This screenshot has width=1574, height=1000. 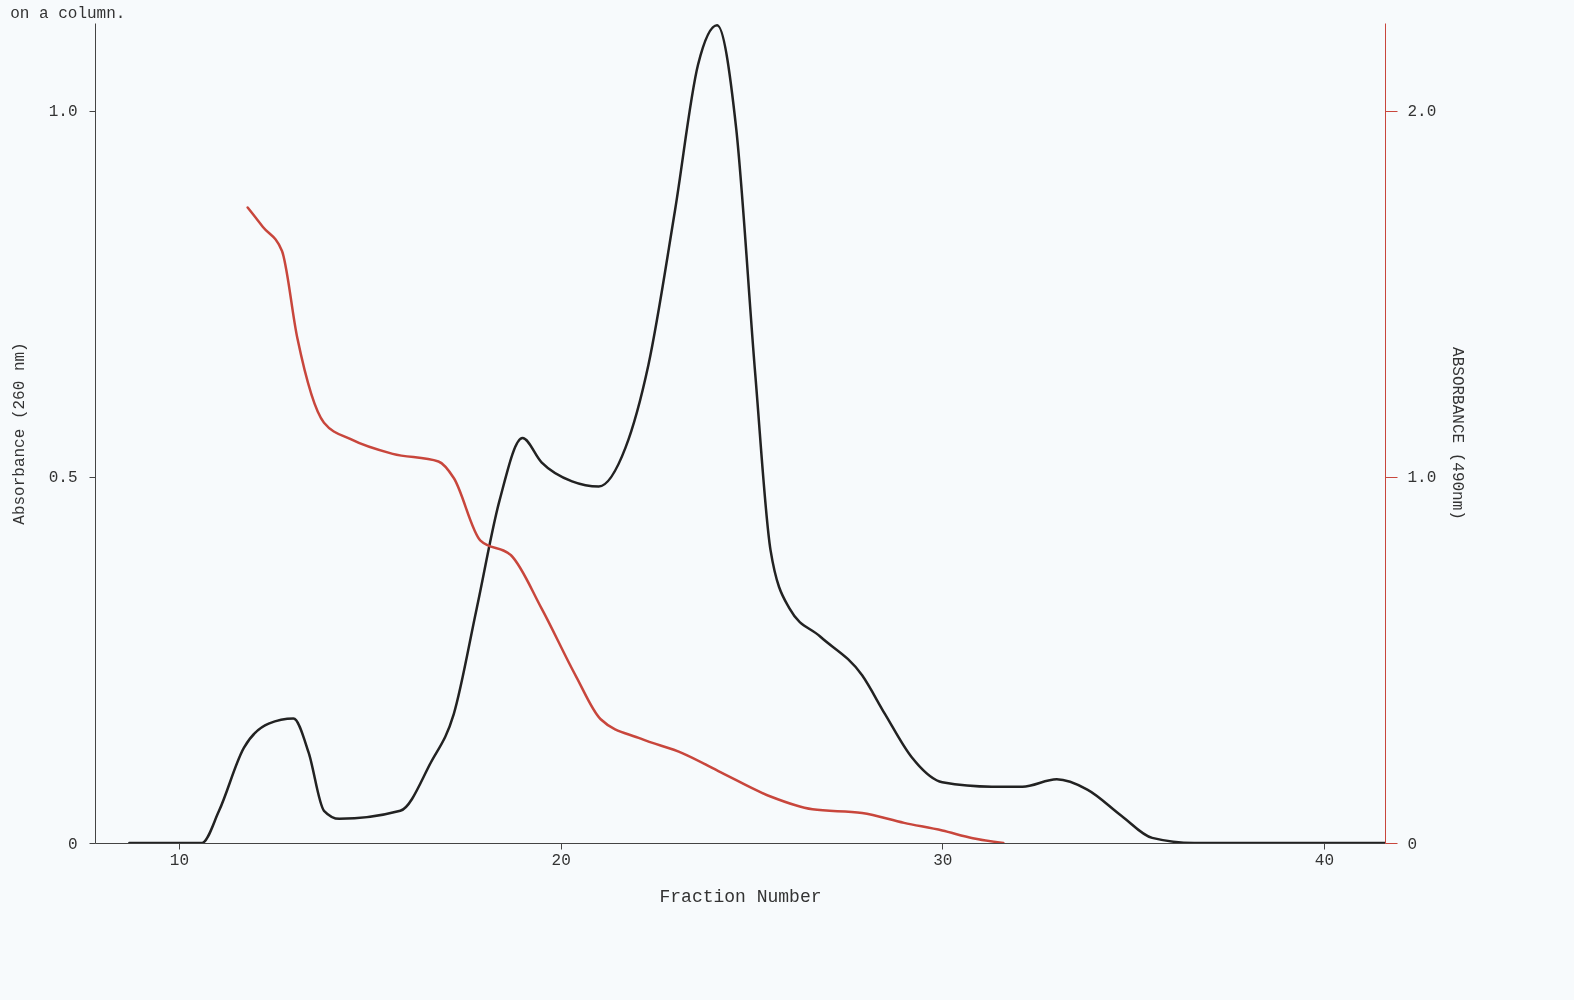 What do you see at coordinates (1412, 844) in the screenshot?
I see `y2-tick-label: 0` at bounding box center [1412, 844].